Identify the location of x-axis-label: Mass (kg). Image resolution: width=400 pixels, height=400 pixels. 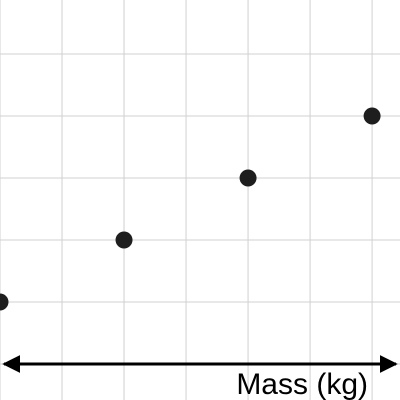
(302, 384).